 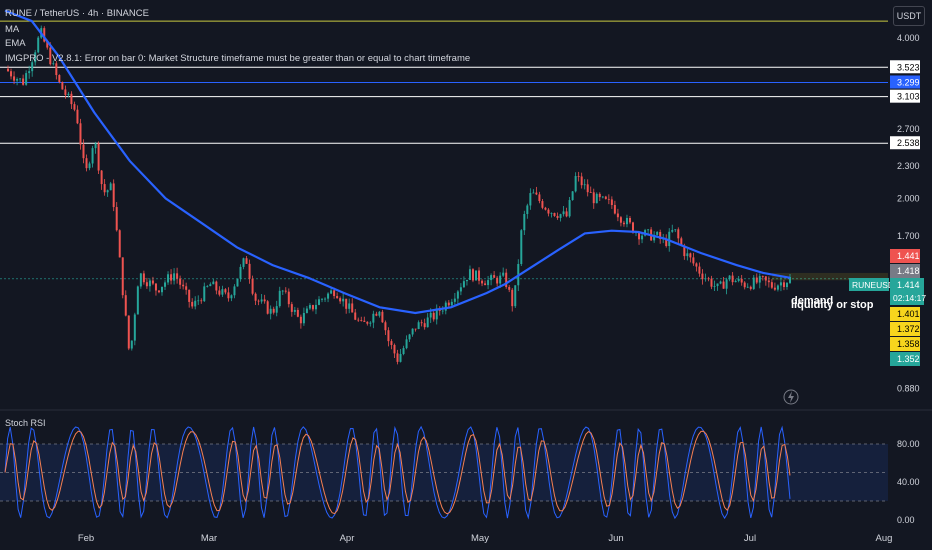 What do you see at coordinates (791, 397) in the screenshot?
I see `lightning-icon` at bounding box center [791, 397].